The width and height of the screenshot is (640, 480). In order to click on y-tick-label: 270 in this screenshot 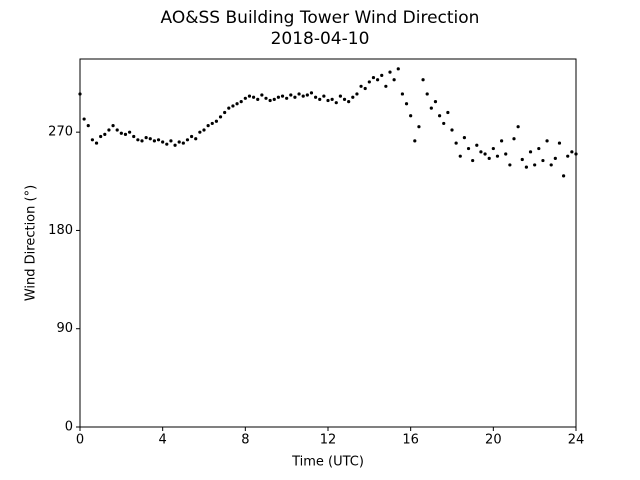, I will do `click(60, 132)`.